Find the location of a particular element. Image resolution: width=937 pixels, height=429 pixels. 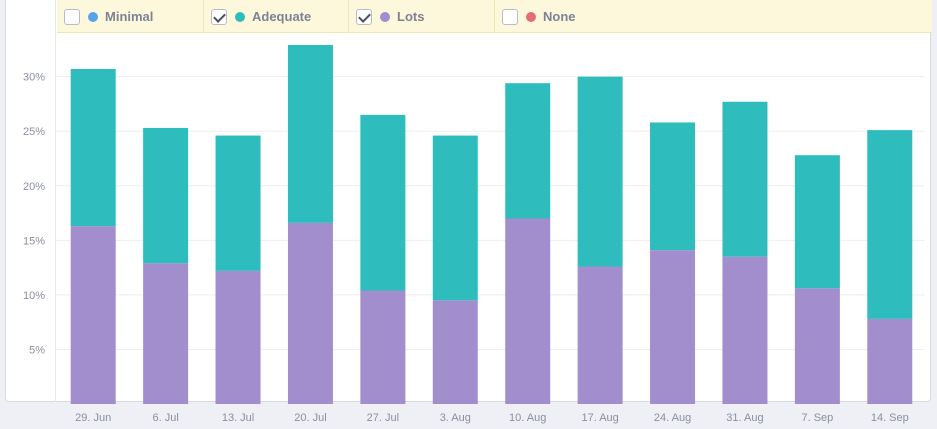

x-tick-label: 10. Aug is located at coordinates (527, 418).